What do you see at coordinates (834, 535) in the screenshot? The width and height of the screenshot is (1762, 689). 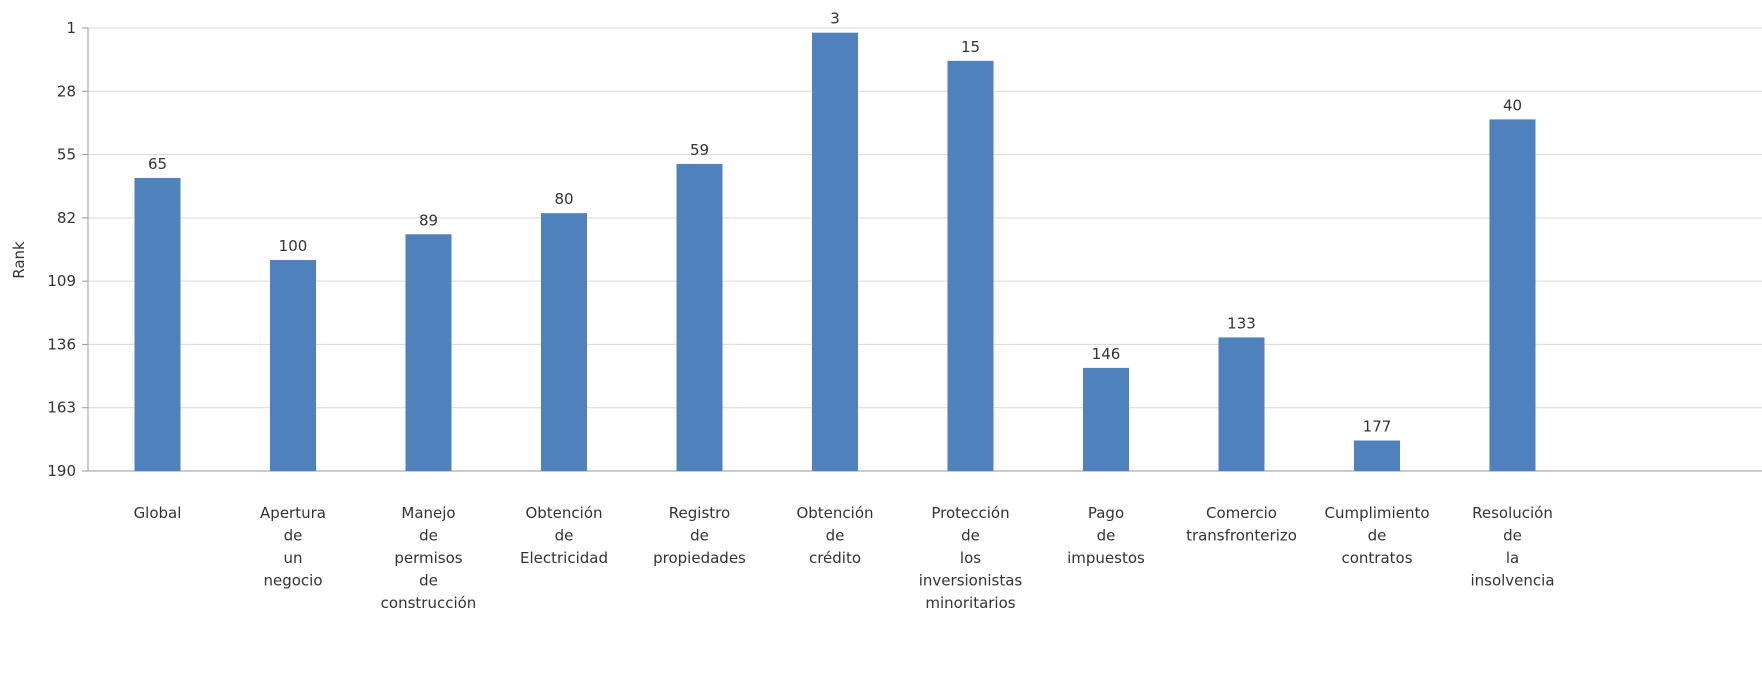 I see `category-label: Obtención de crédito` at bounding box center [834, 535].